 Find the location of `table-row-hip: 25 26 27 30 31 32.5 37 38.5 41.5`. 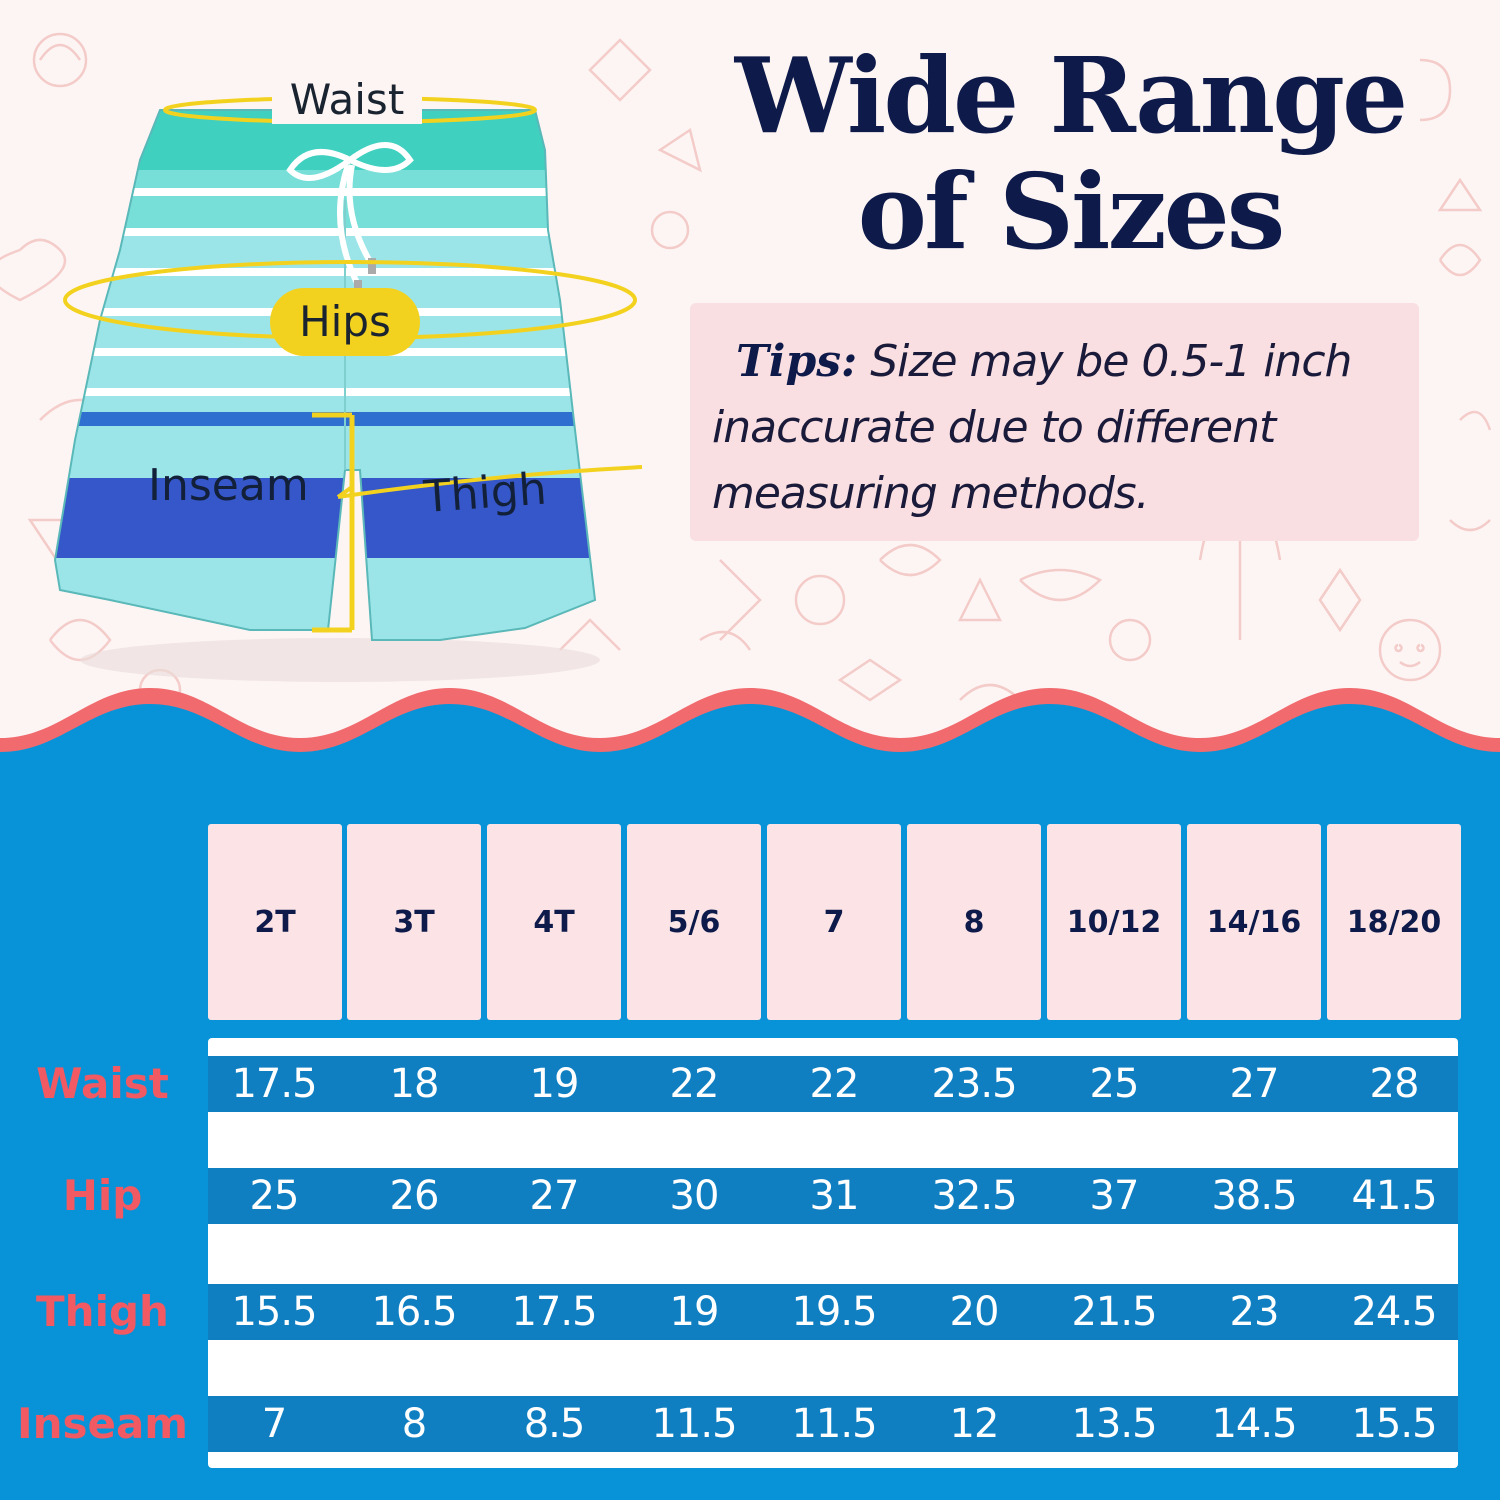

table-row-hip: 25 26 27 30 31 32.5 37 38.5 41.5 is located at coordinates (833, 1196).